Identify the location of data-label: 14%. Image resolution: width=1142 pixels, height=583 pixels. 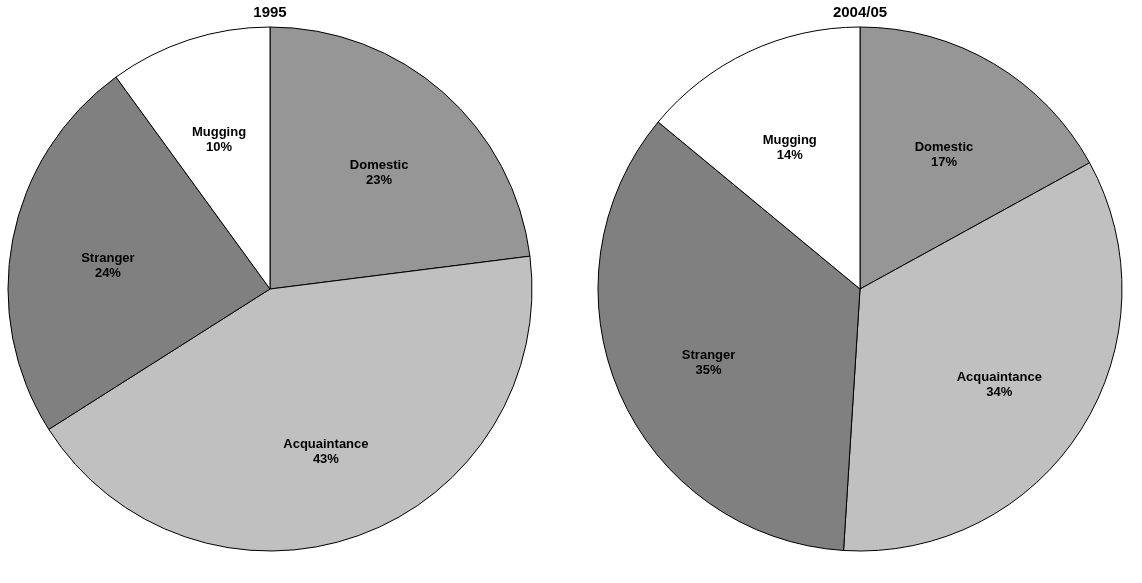
(790, 154).